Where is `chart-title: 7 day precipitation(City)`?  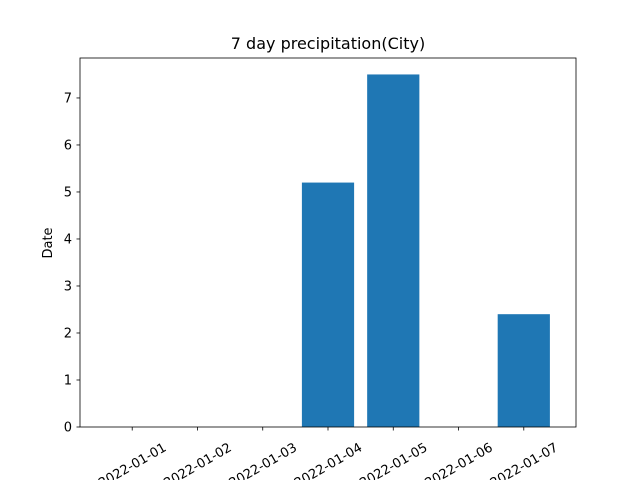
chart-title: 7 day precipitation(City) is located at coordinates (328, 43).